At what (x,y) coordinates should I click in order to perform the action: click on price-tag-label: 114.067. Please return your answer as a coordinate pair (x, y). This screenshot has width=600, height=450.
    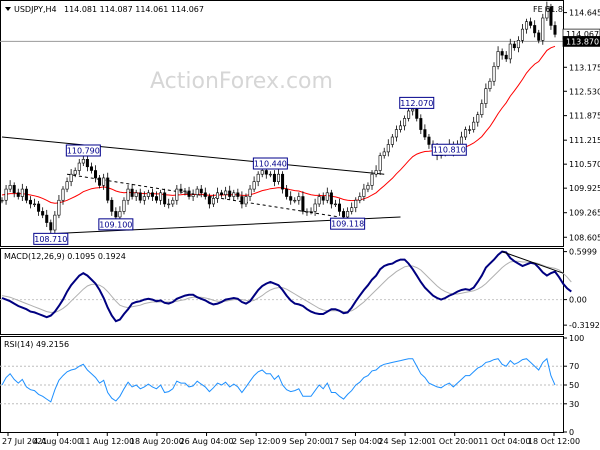
    Looking at the image, I should click on (582, 34).